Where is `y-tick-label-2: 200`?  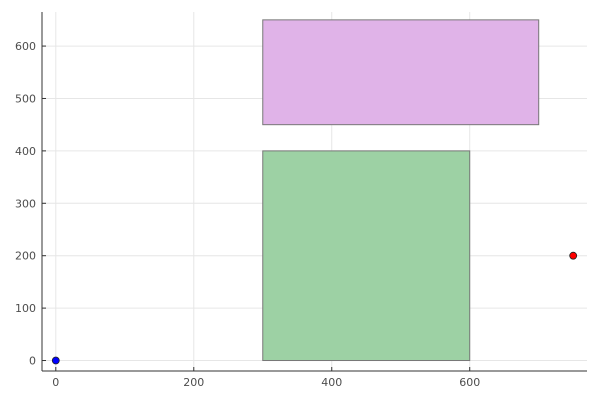
y-tick-label-2: 200 is located at coordinates (25, 256).